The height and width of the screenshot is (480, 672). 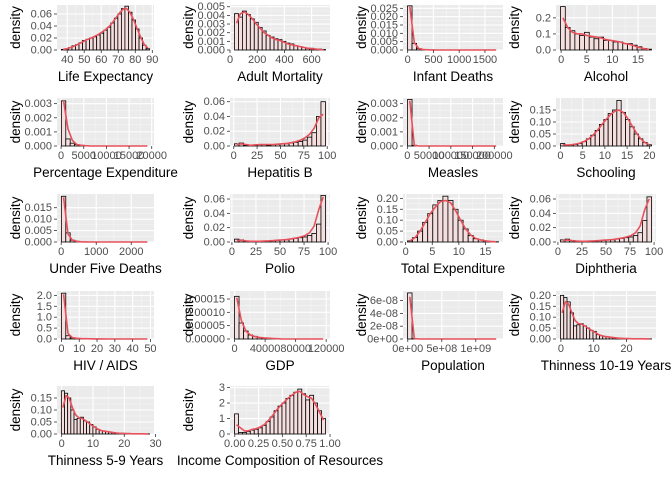 What do you see at coordinates (280, 460) in the screenshot?
I see `x-axis-title: Income Composition of Resources` at bounding box center [280, 460].